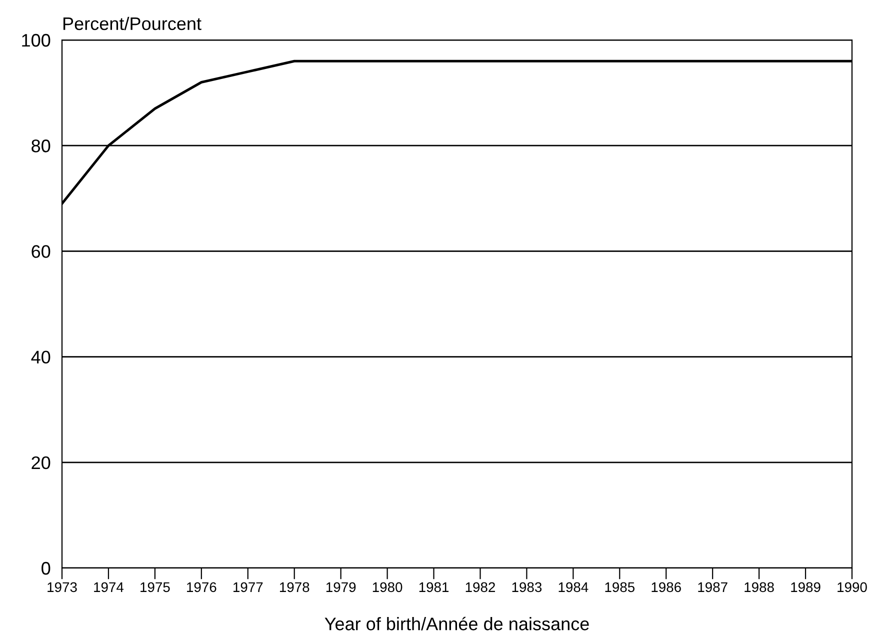 This screenshot has height=640, width=884. What do you see at coordinates (573, 587) in the screenshot?
I see `x-tick-label: 1984` at bounding box center [573, 587].